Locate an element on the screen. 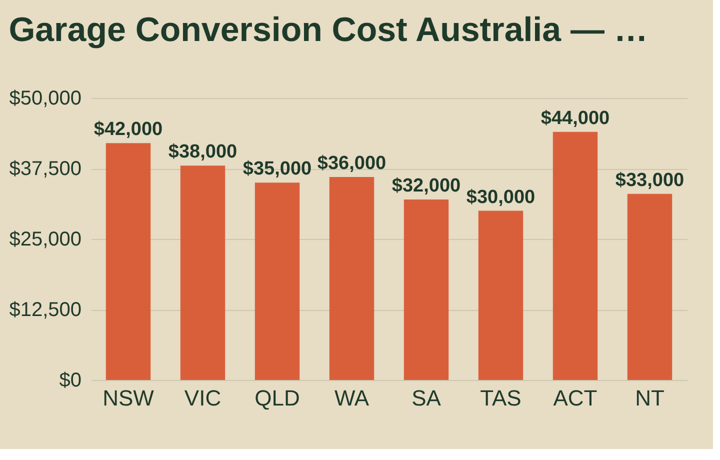  data-label: $36,000 is located at coordinates (351, 163).